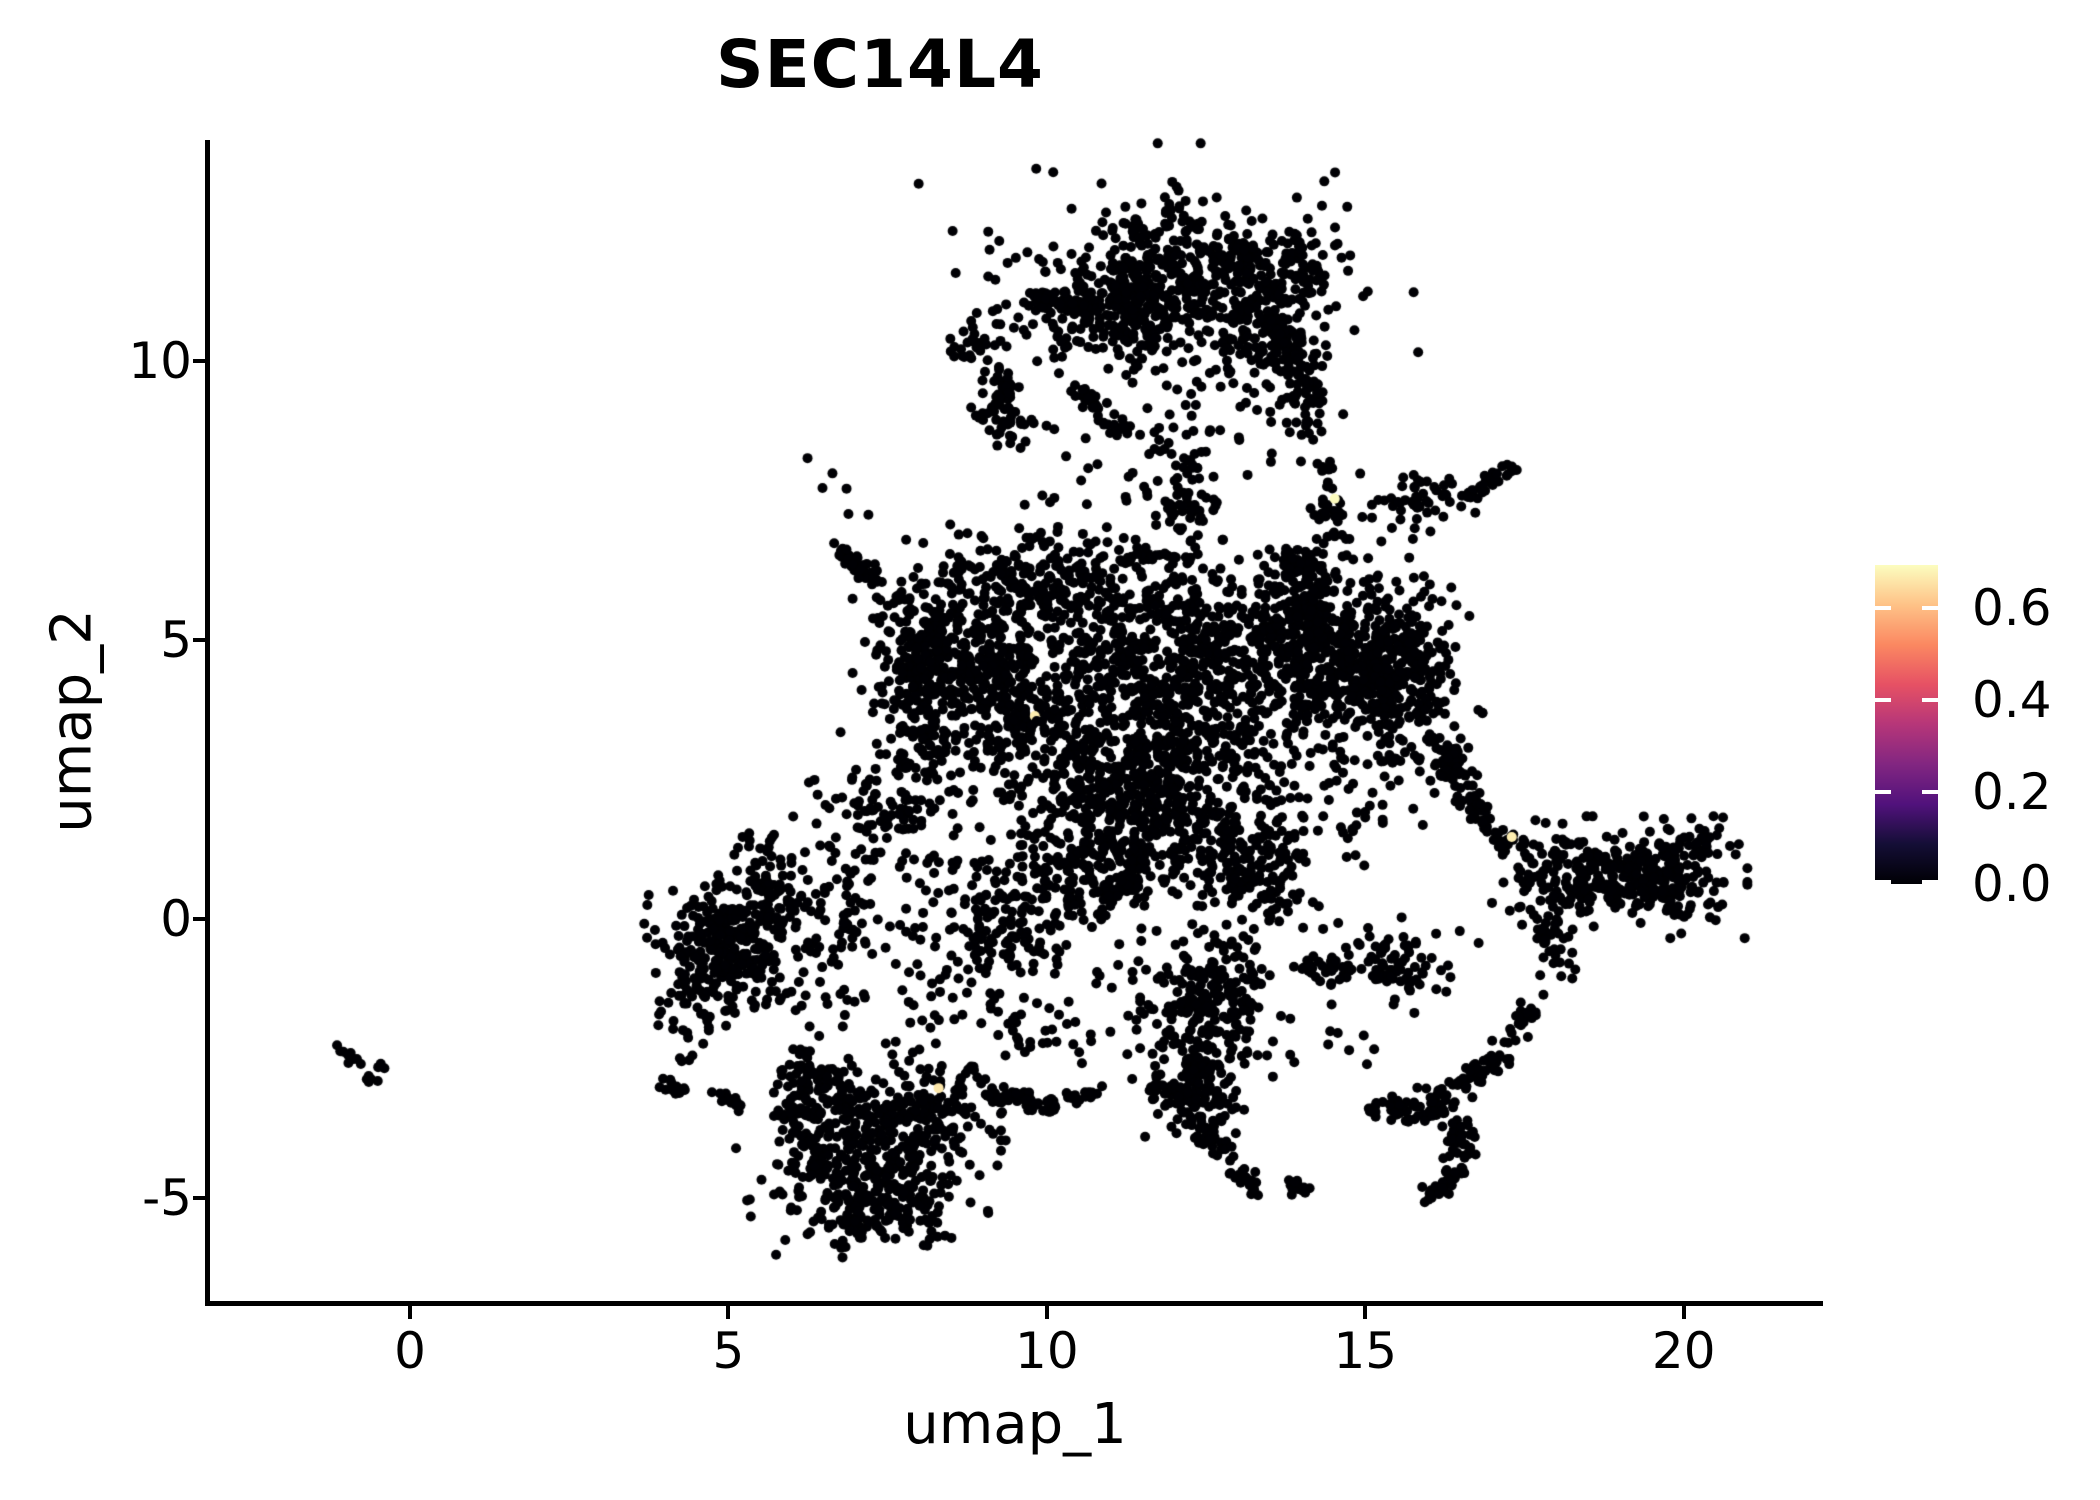  What do you see at coordinates (2012, 884) in the screenshot?
I see `colorbar-tick-label: 0.0` at bounding box center [2012, 884].